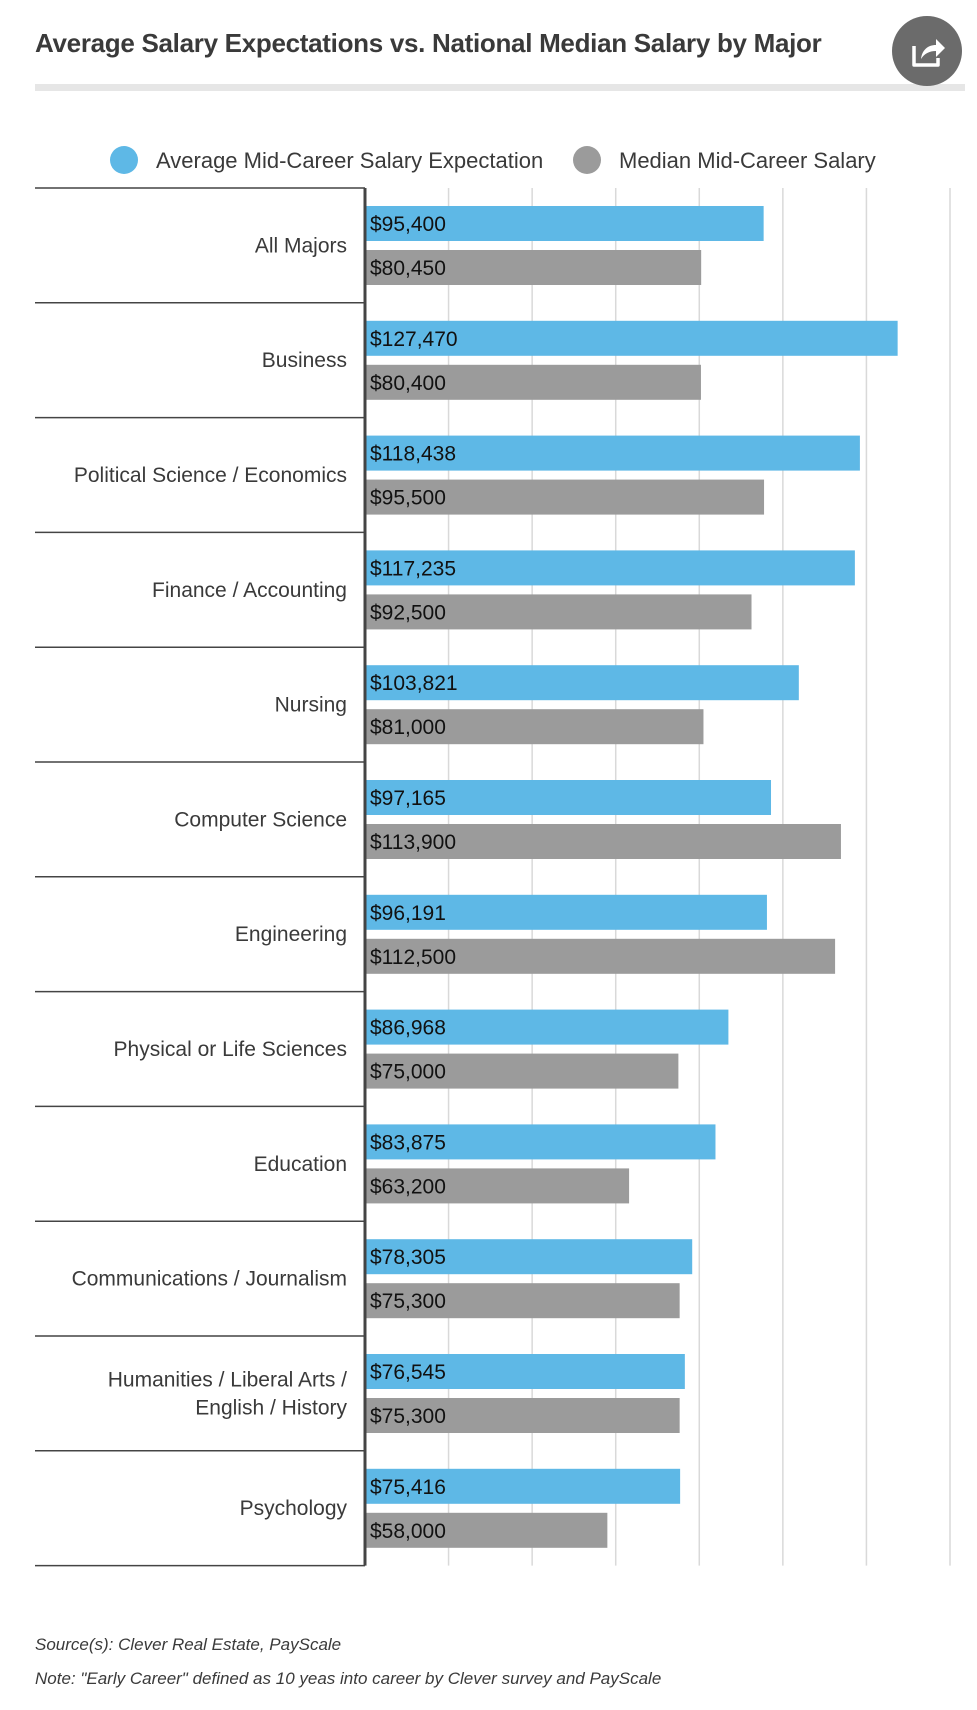  Describe the element at coordinates (249, 590) in the screenshot. I see `category-label: Finance / Accounting` at that location.